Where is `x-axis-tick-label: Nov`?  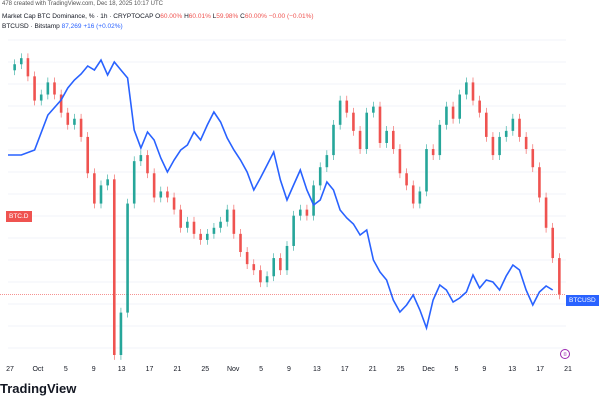 x-axis-tick-label: Nov is located at coordinates (233, 369).